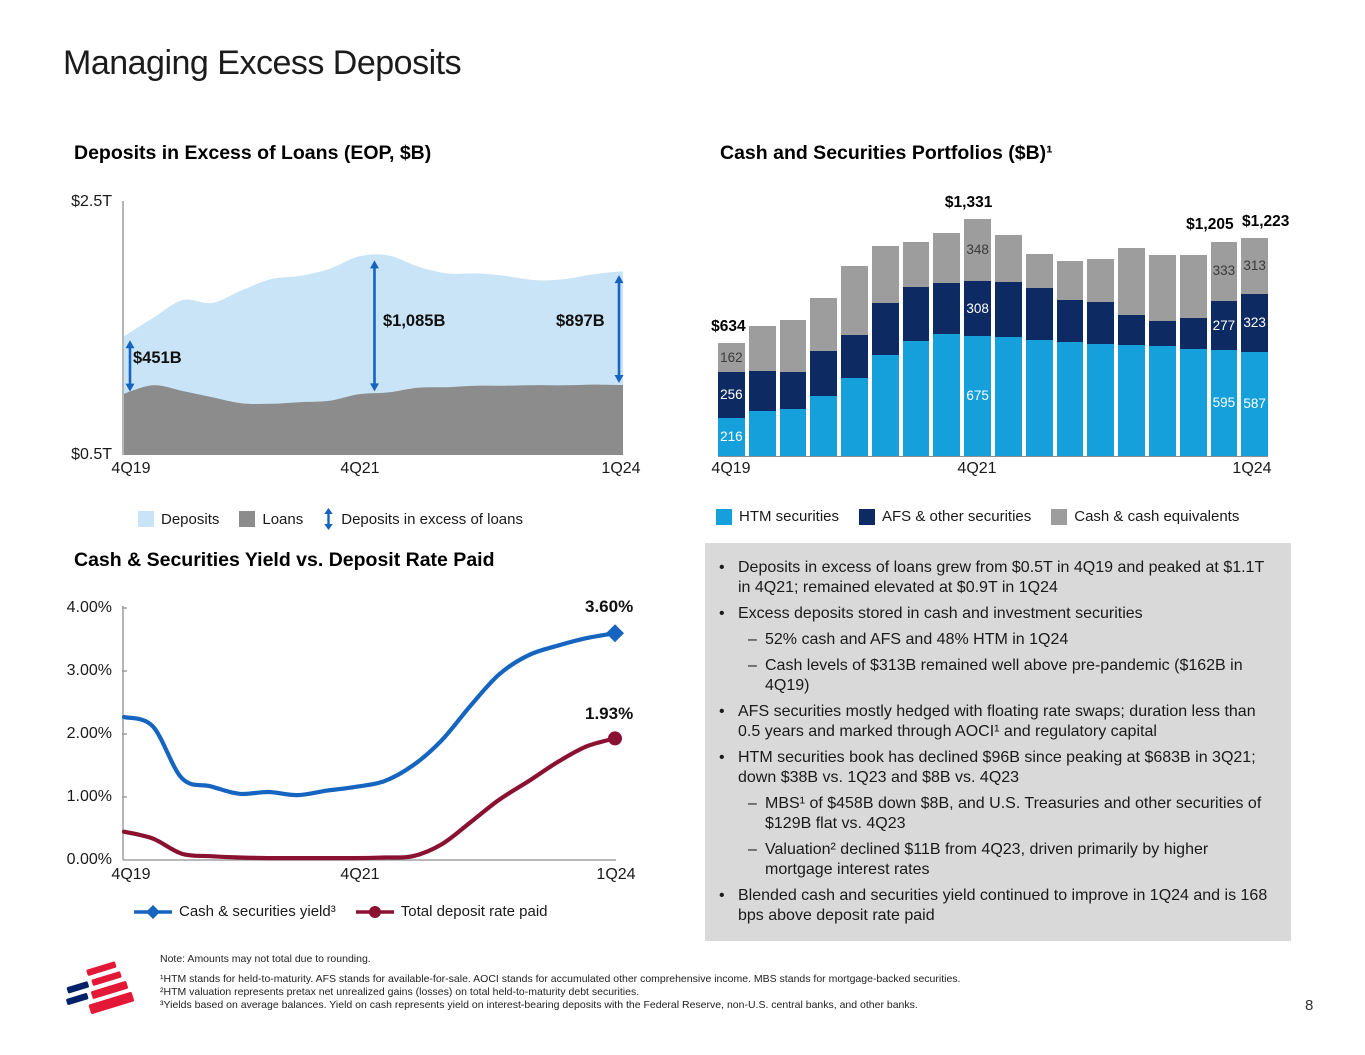 This screenshot has width=1365, height=1055. What do you see at coordinates (885, 325) in the screenshot?
I see `bar-1Q21` at bounding box center [885, 325].